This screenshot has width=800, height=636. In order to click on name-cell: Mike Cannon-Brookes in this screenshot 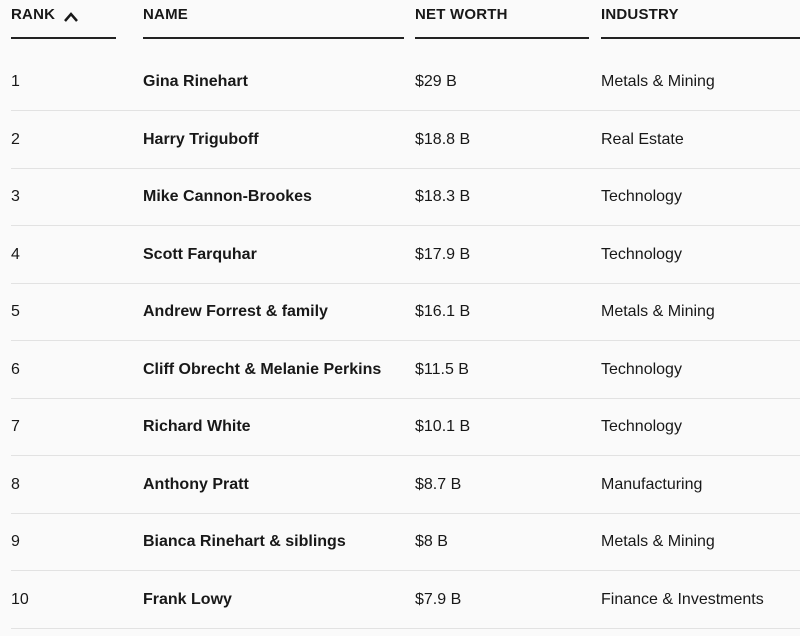, I will do `click(227, 196)`.